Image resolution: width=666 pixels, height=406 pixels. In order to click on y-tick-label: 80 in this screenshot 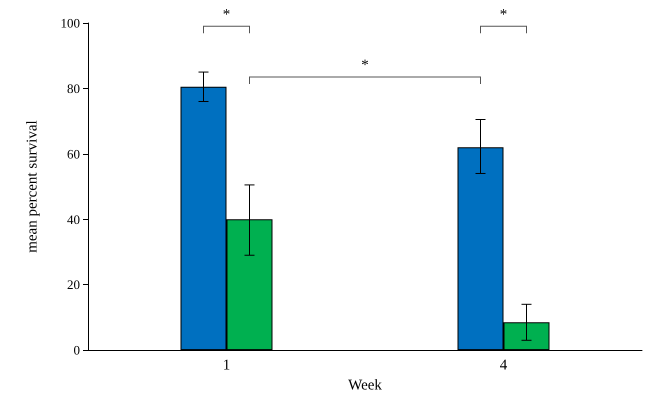, I will do `click(73, 88)`.